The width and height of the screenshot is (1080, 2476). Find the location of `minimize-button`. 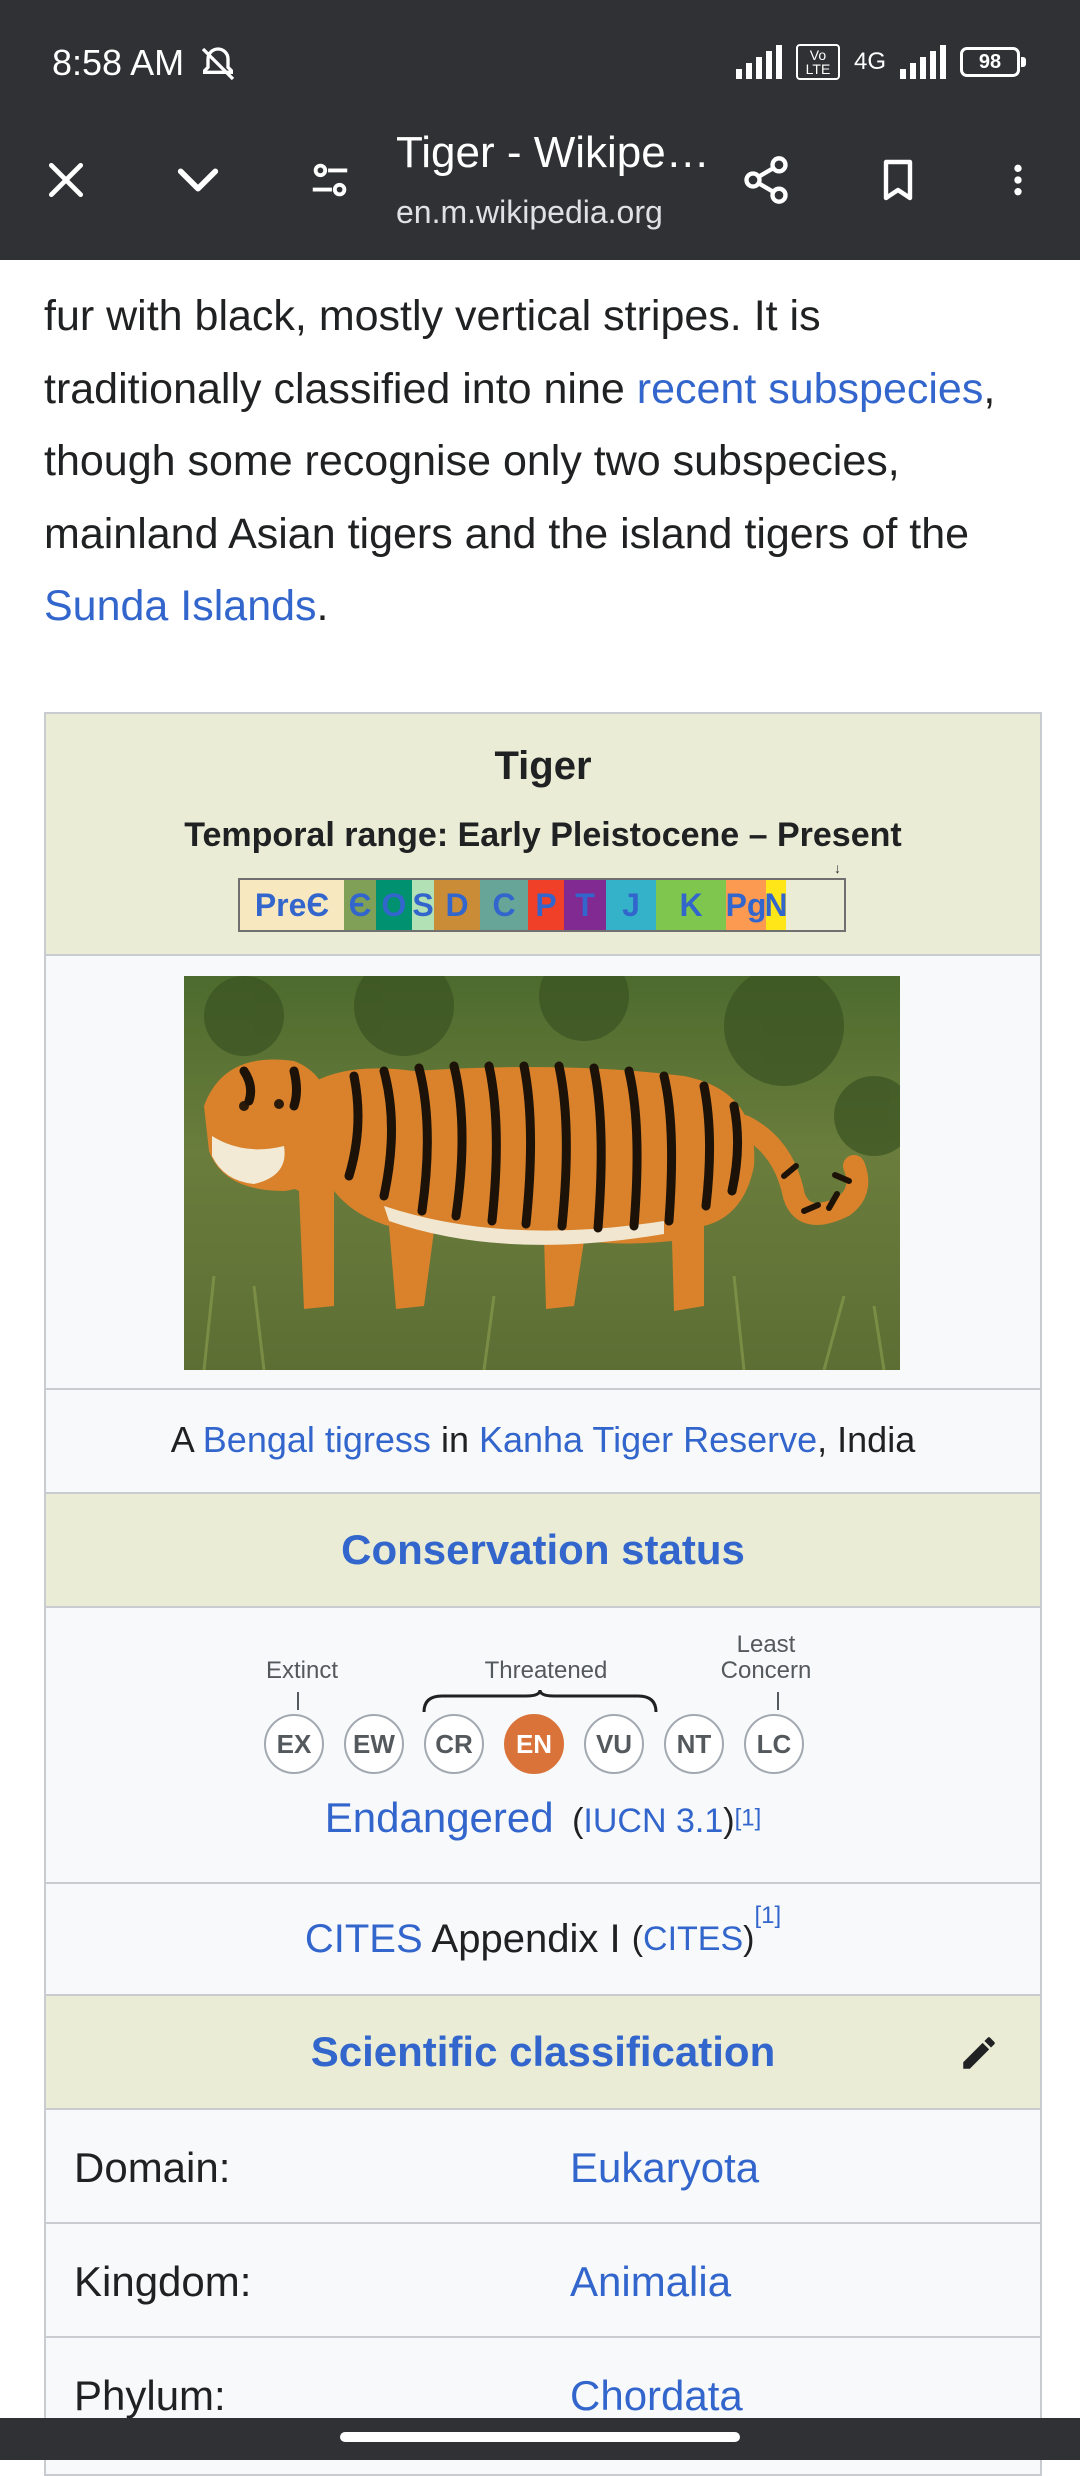

minimize-button is located at coordinates (198, 180).